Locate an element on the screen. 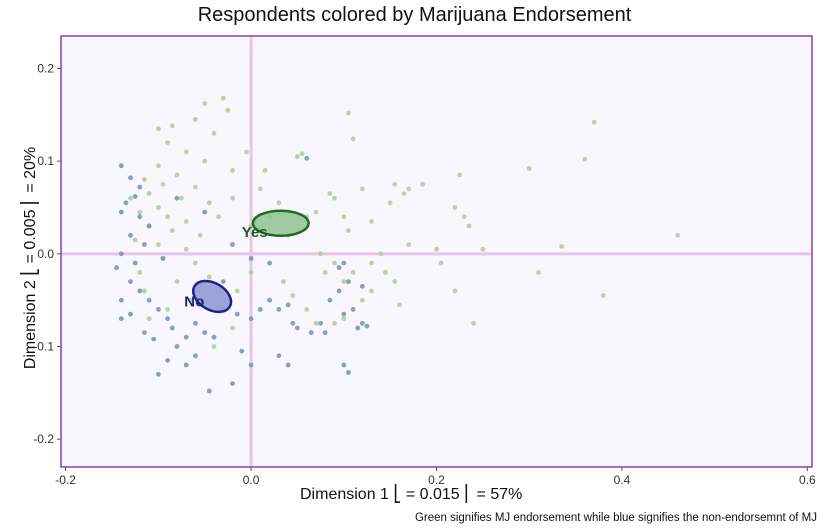  ellipse-yes is located at coordinates (280, 223).